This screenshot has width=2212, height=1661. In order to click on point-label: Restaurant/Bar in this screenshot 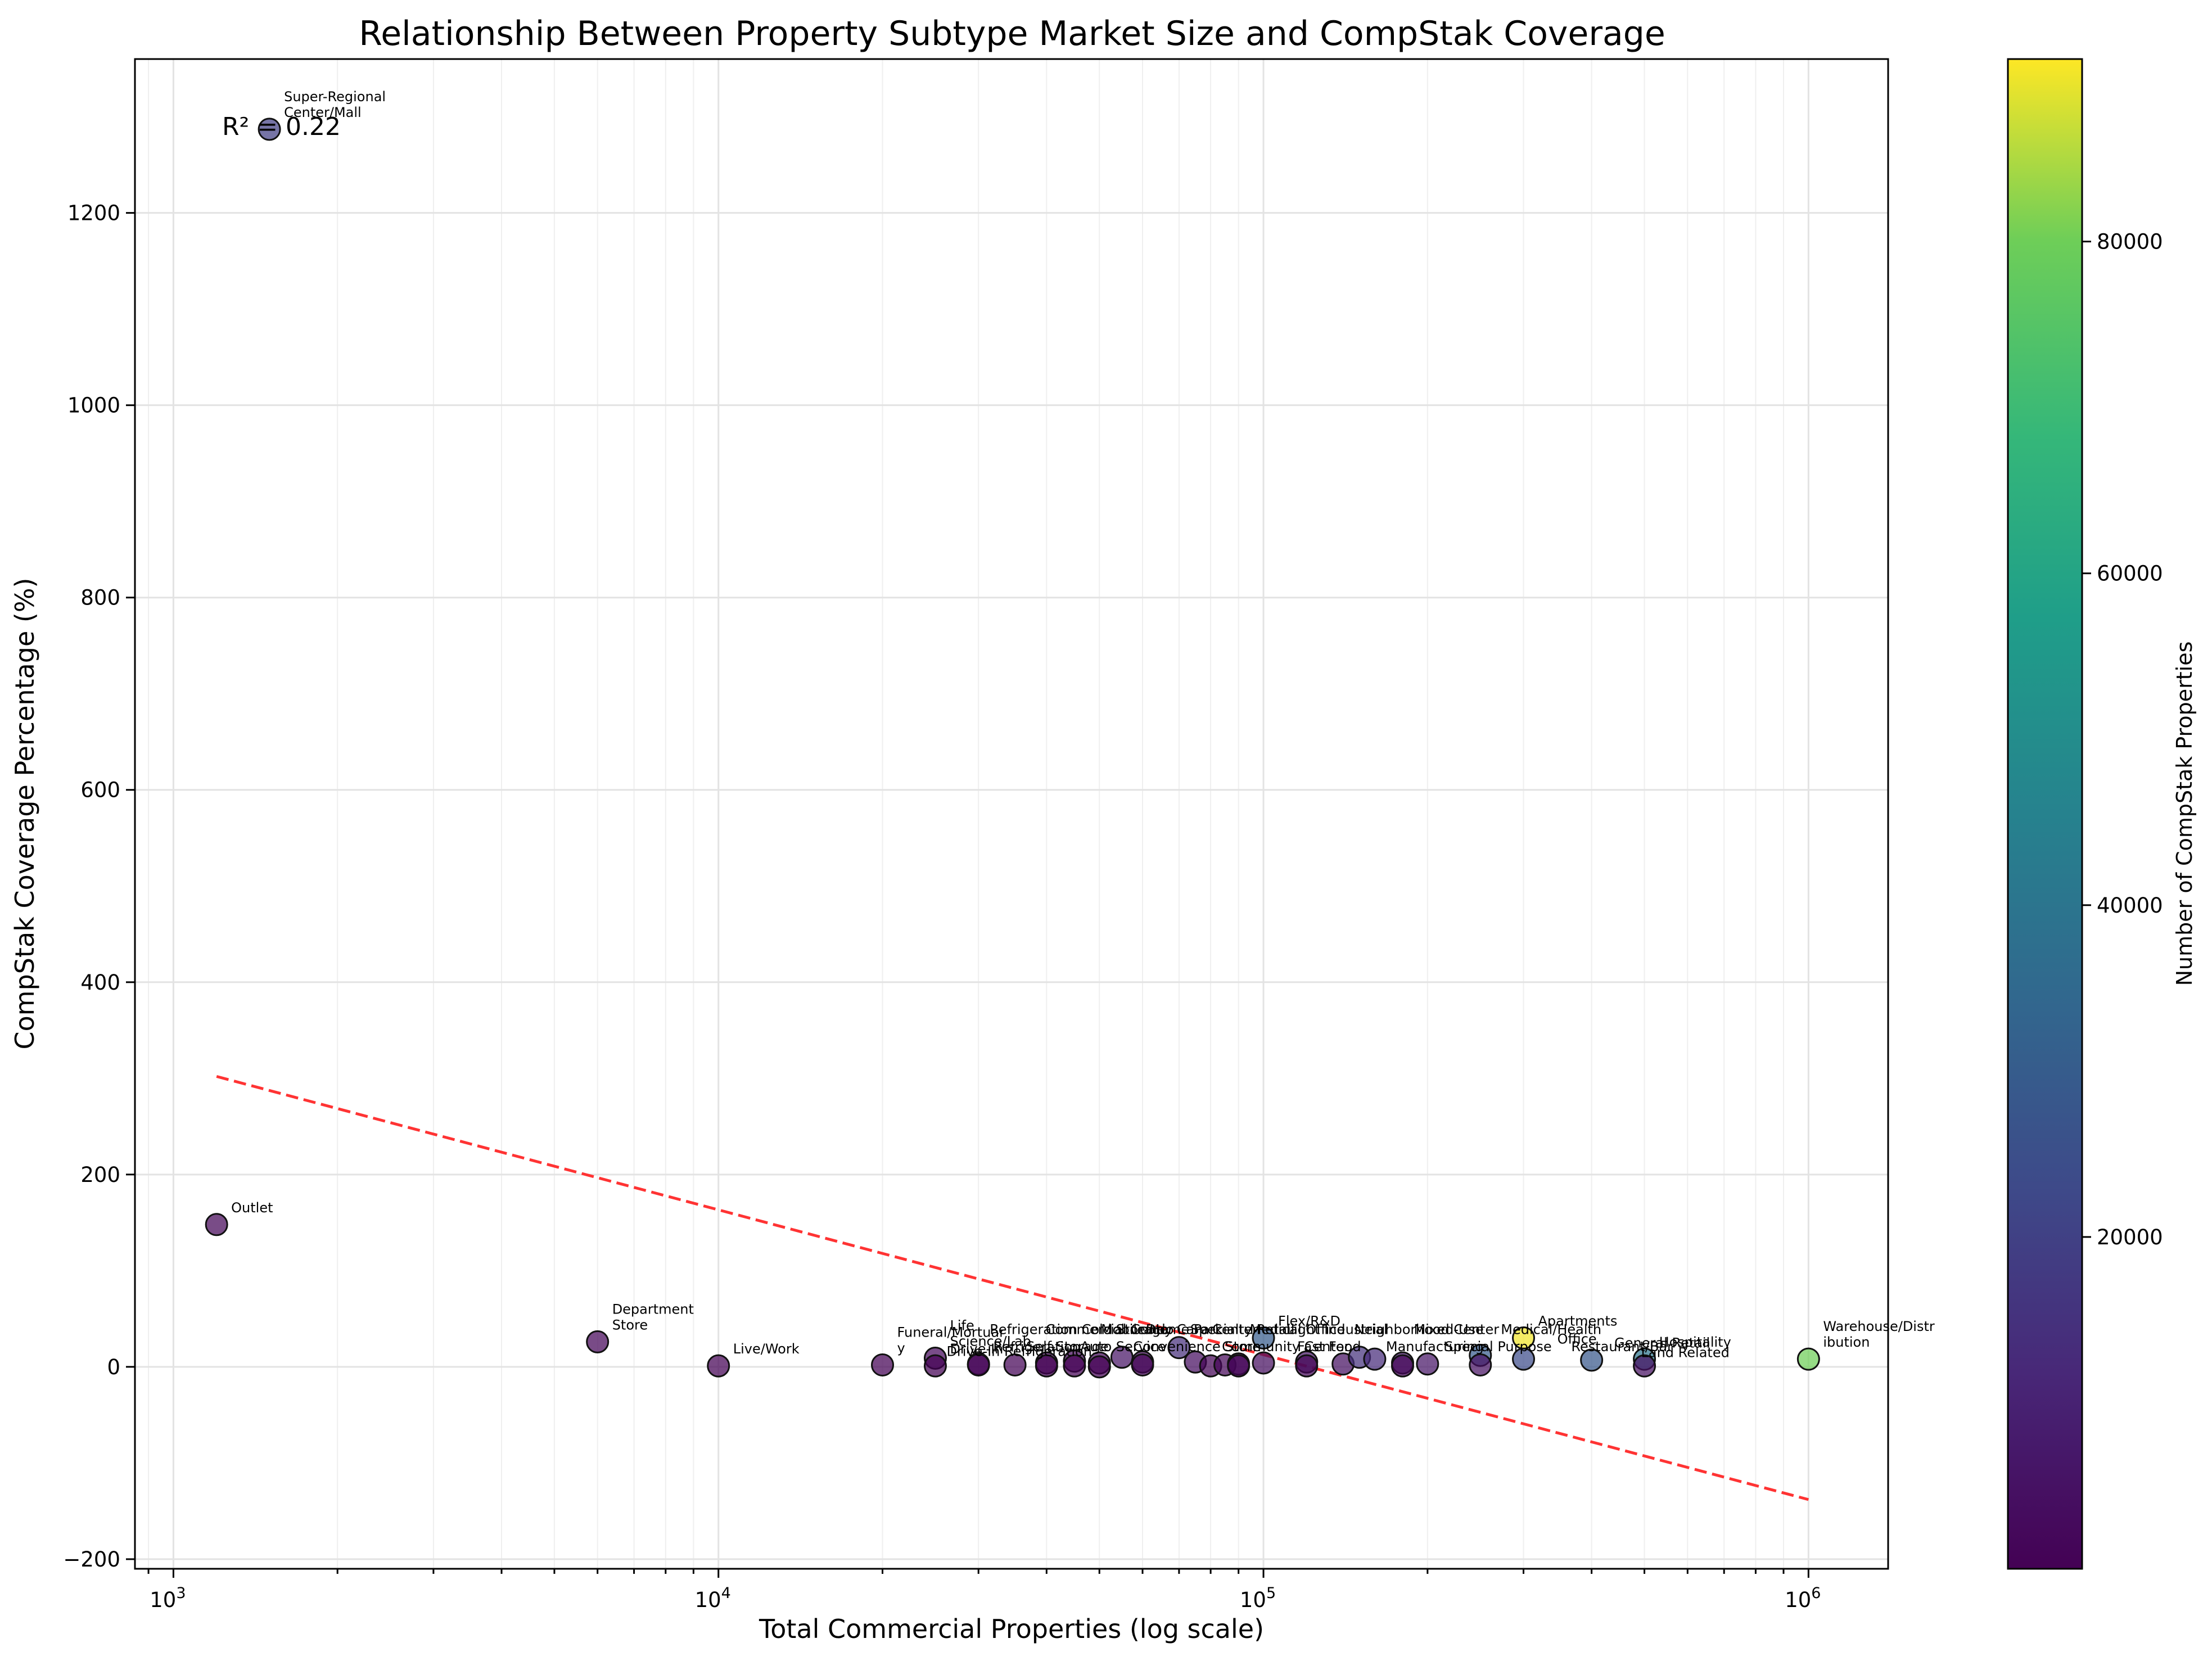, I will do `click(1622, 1347)`.